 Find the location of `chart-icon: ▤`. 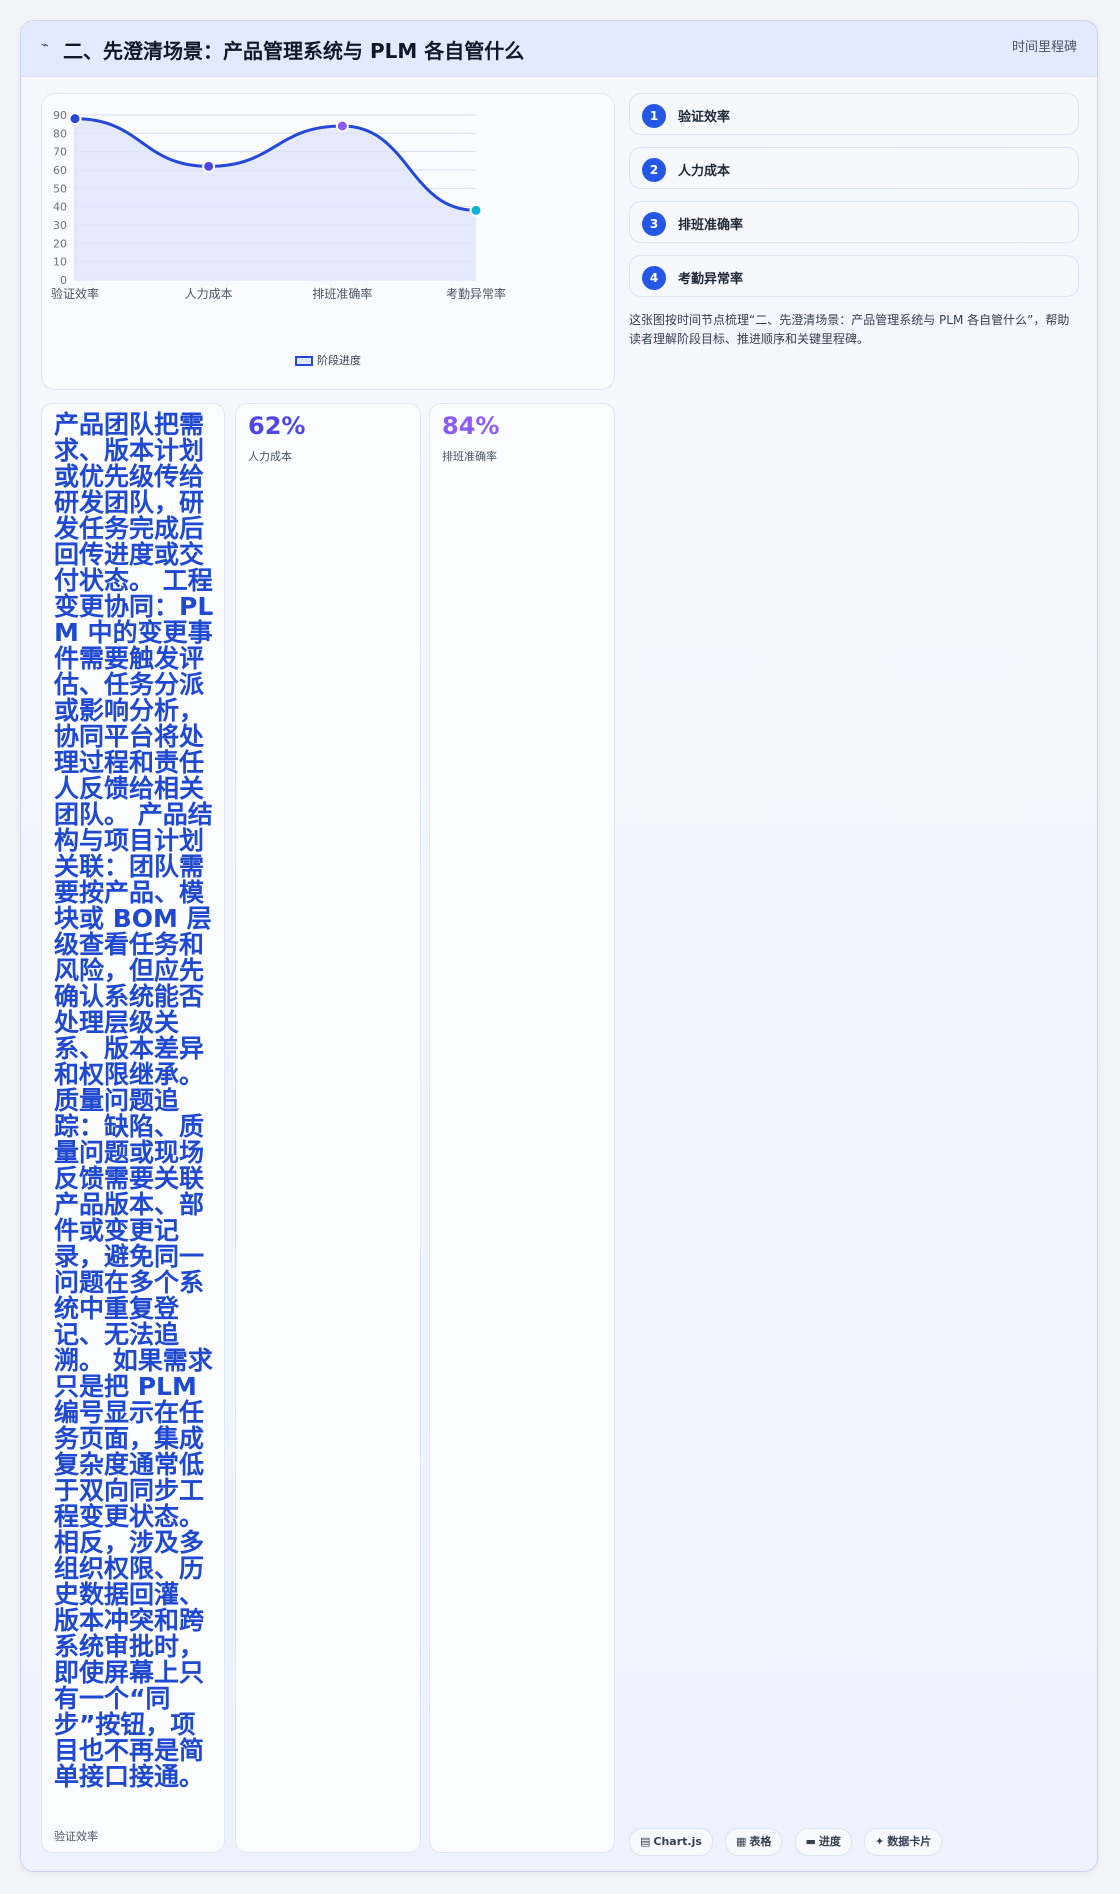

chart-icon: ▤ is located at coordinates (645, 1841).